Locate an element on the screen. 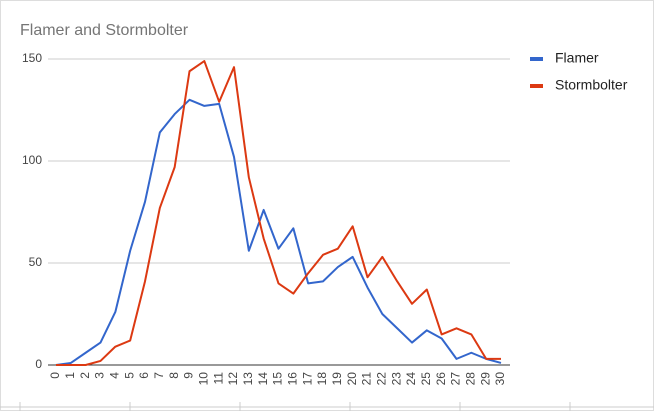  legend-label: Flamer is located at coordinates (577, 58).